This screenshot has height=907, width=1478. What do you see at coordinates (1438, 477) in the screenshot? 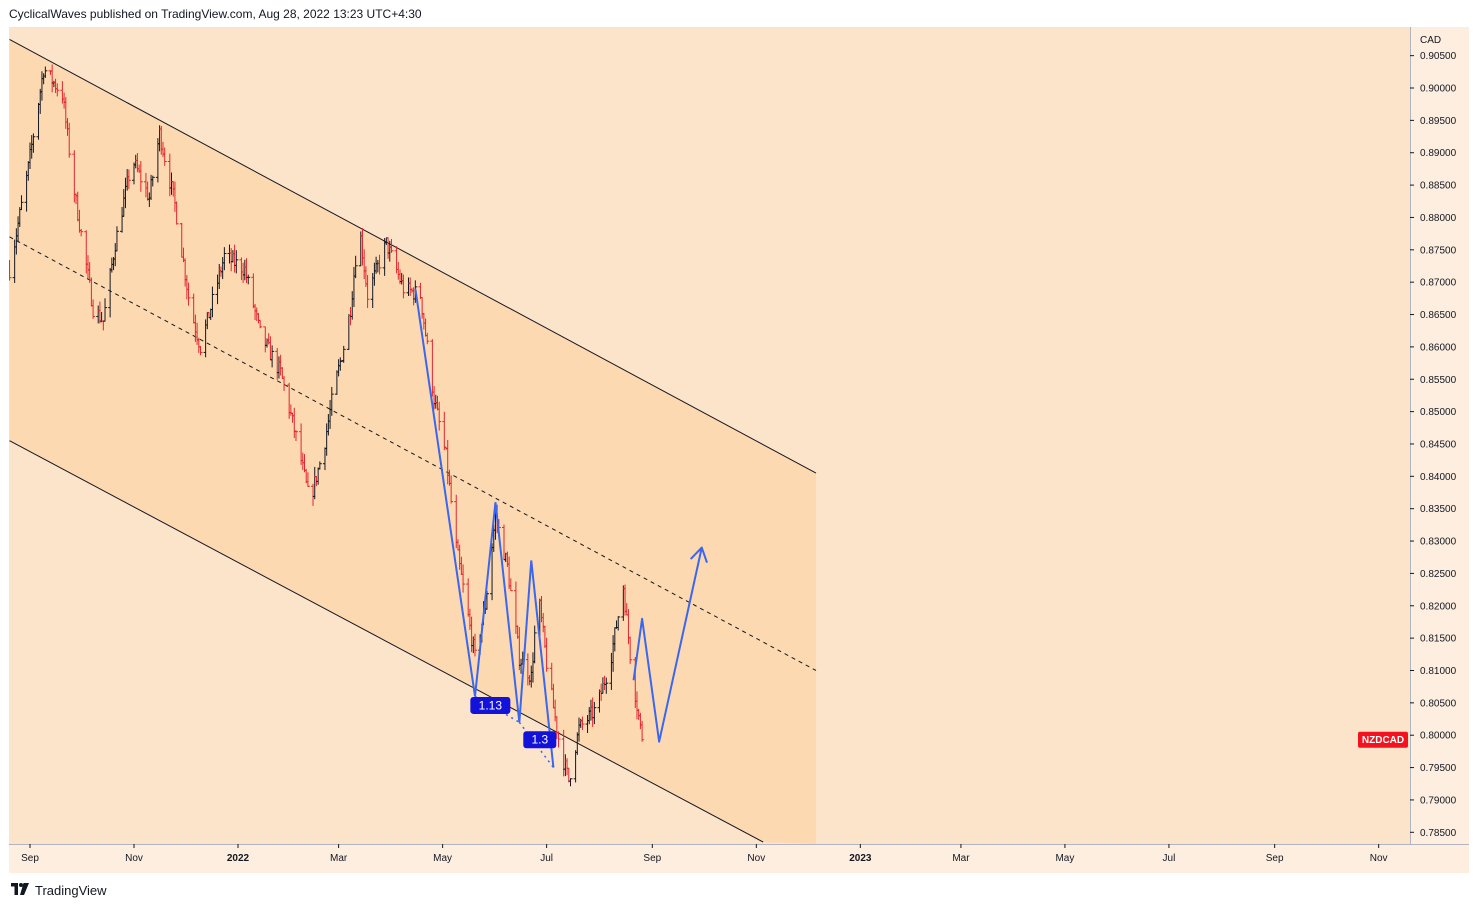
I see `y-tick-label: 0.84000` at bounding box center [1438, 477].